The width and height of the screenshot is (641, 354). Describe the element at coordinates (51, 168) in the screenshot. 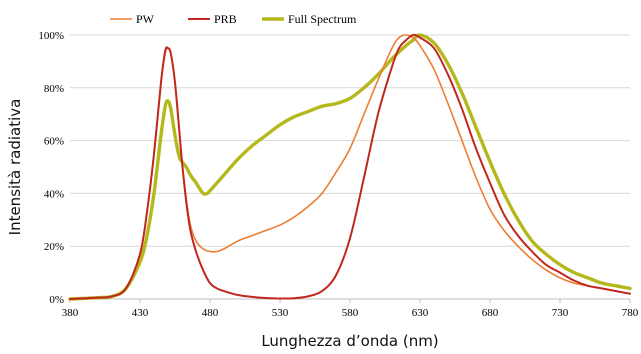

I see `y-tick-labels: 0% 20% 40% 60% 80% 100%` at that location.